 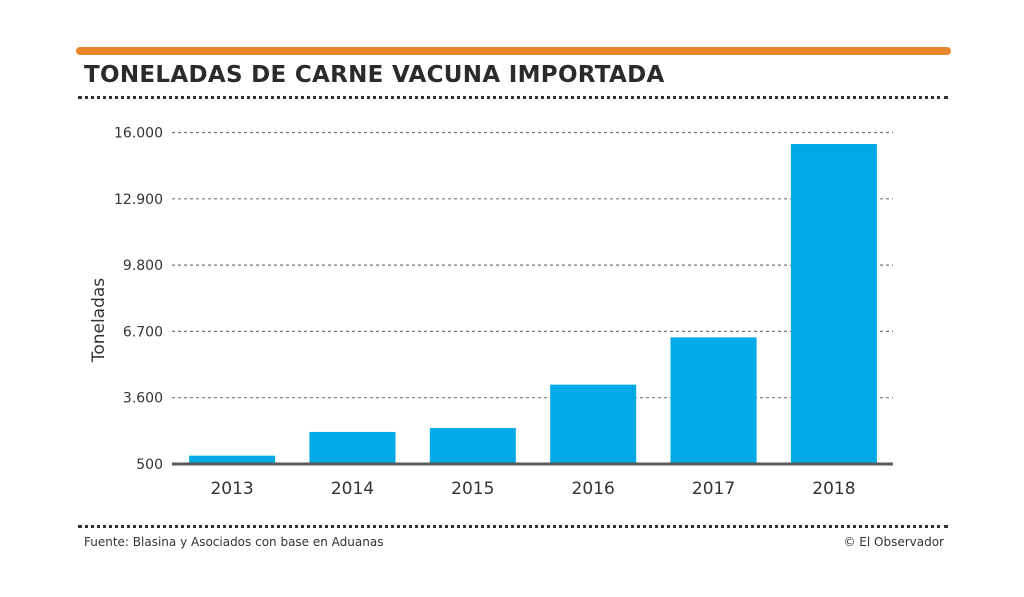 I want to click on x-tick-label: 2016, so click(x=593, y=489).